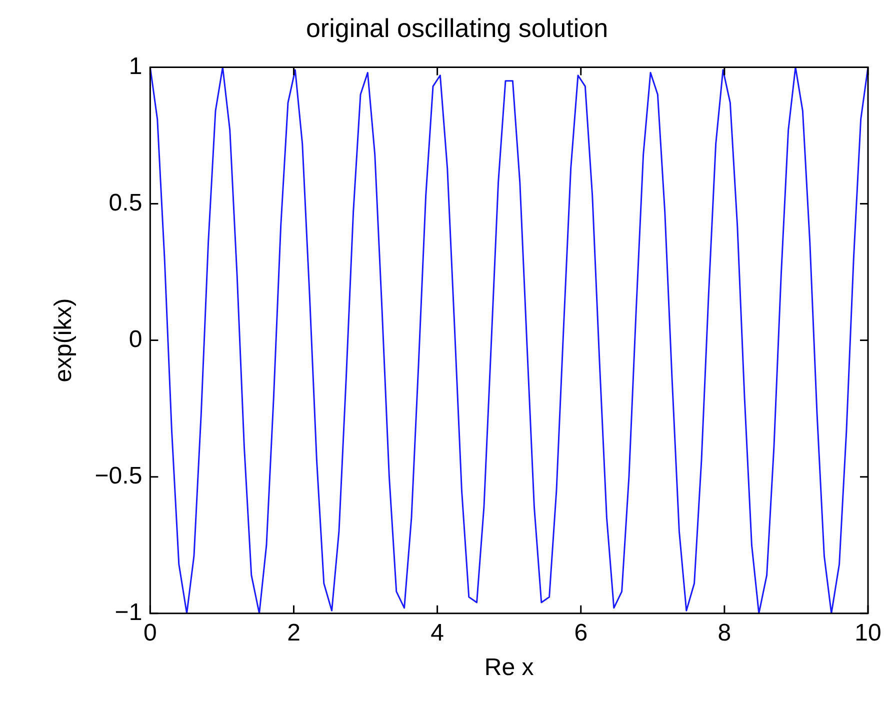  Describe the element at coordinates (118, 476) in the screenshot. I see `y-tick-label: −0.5` at that location.